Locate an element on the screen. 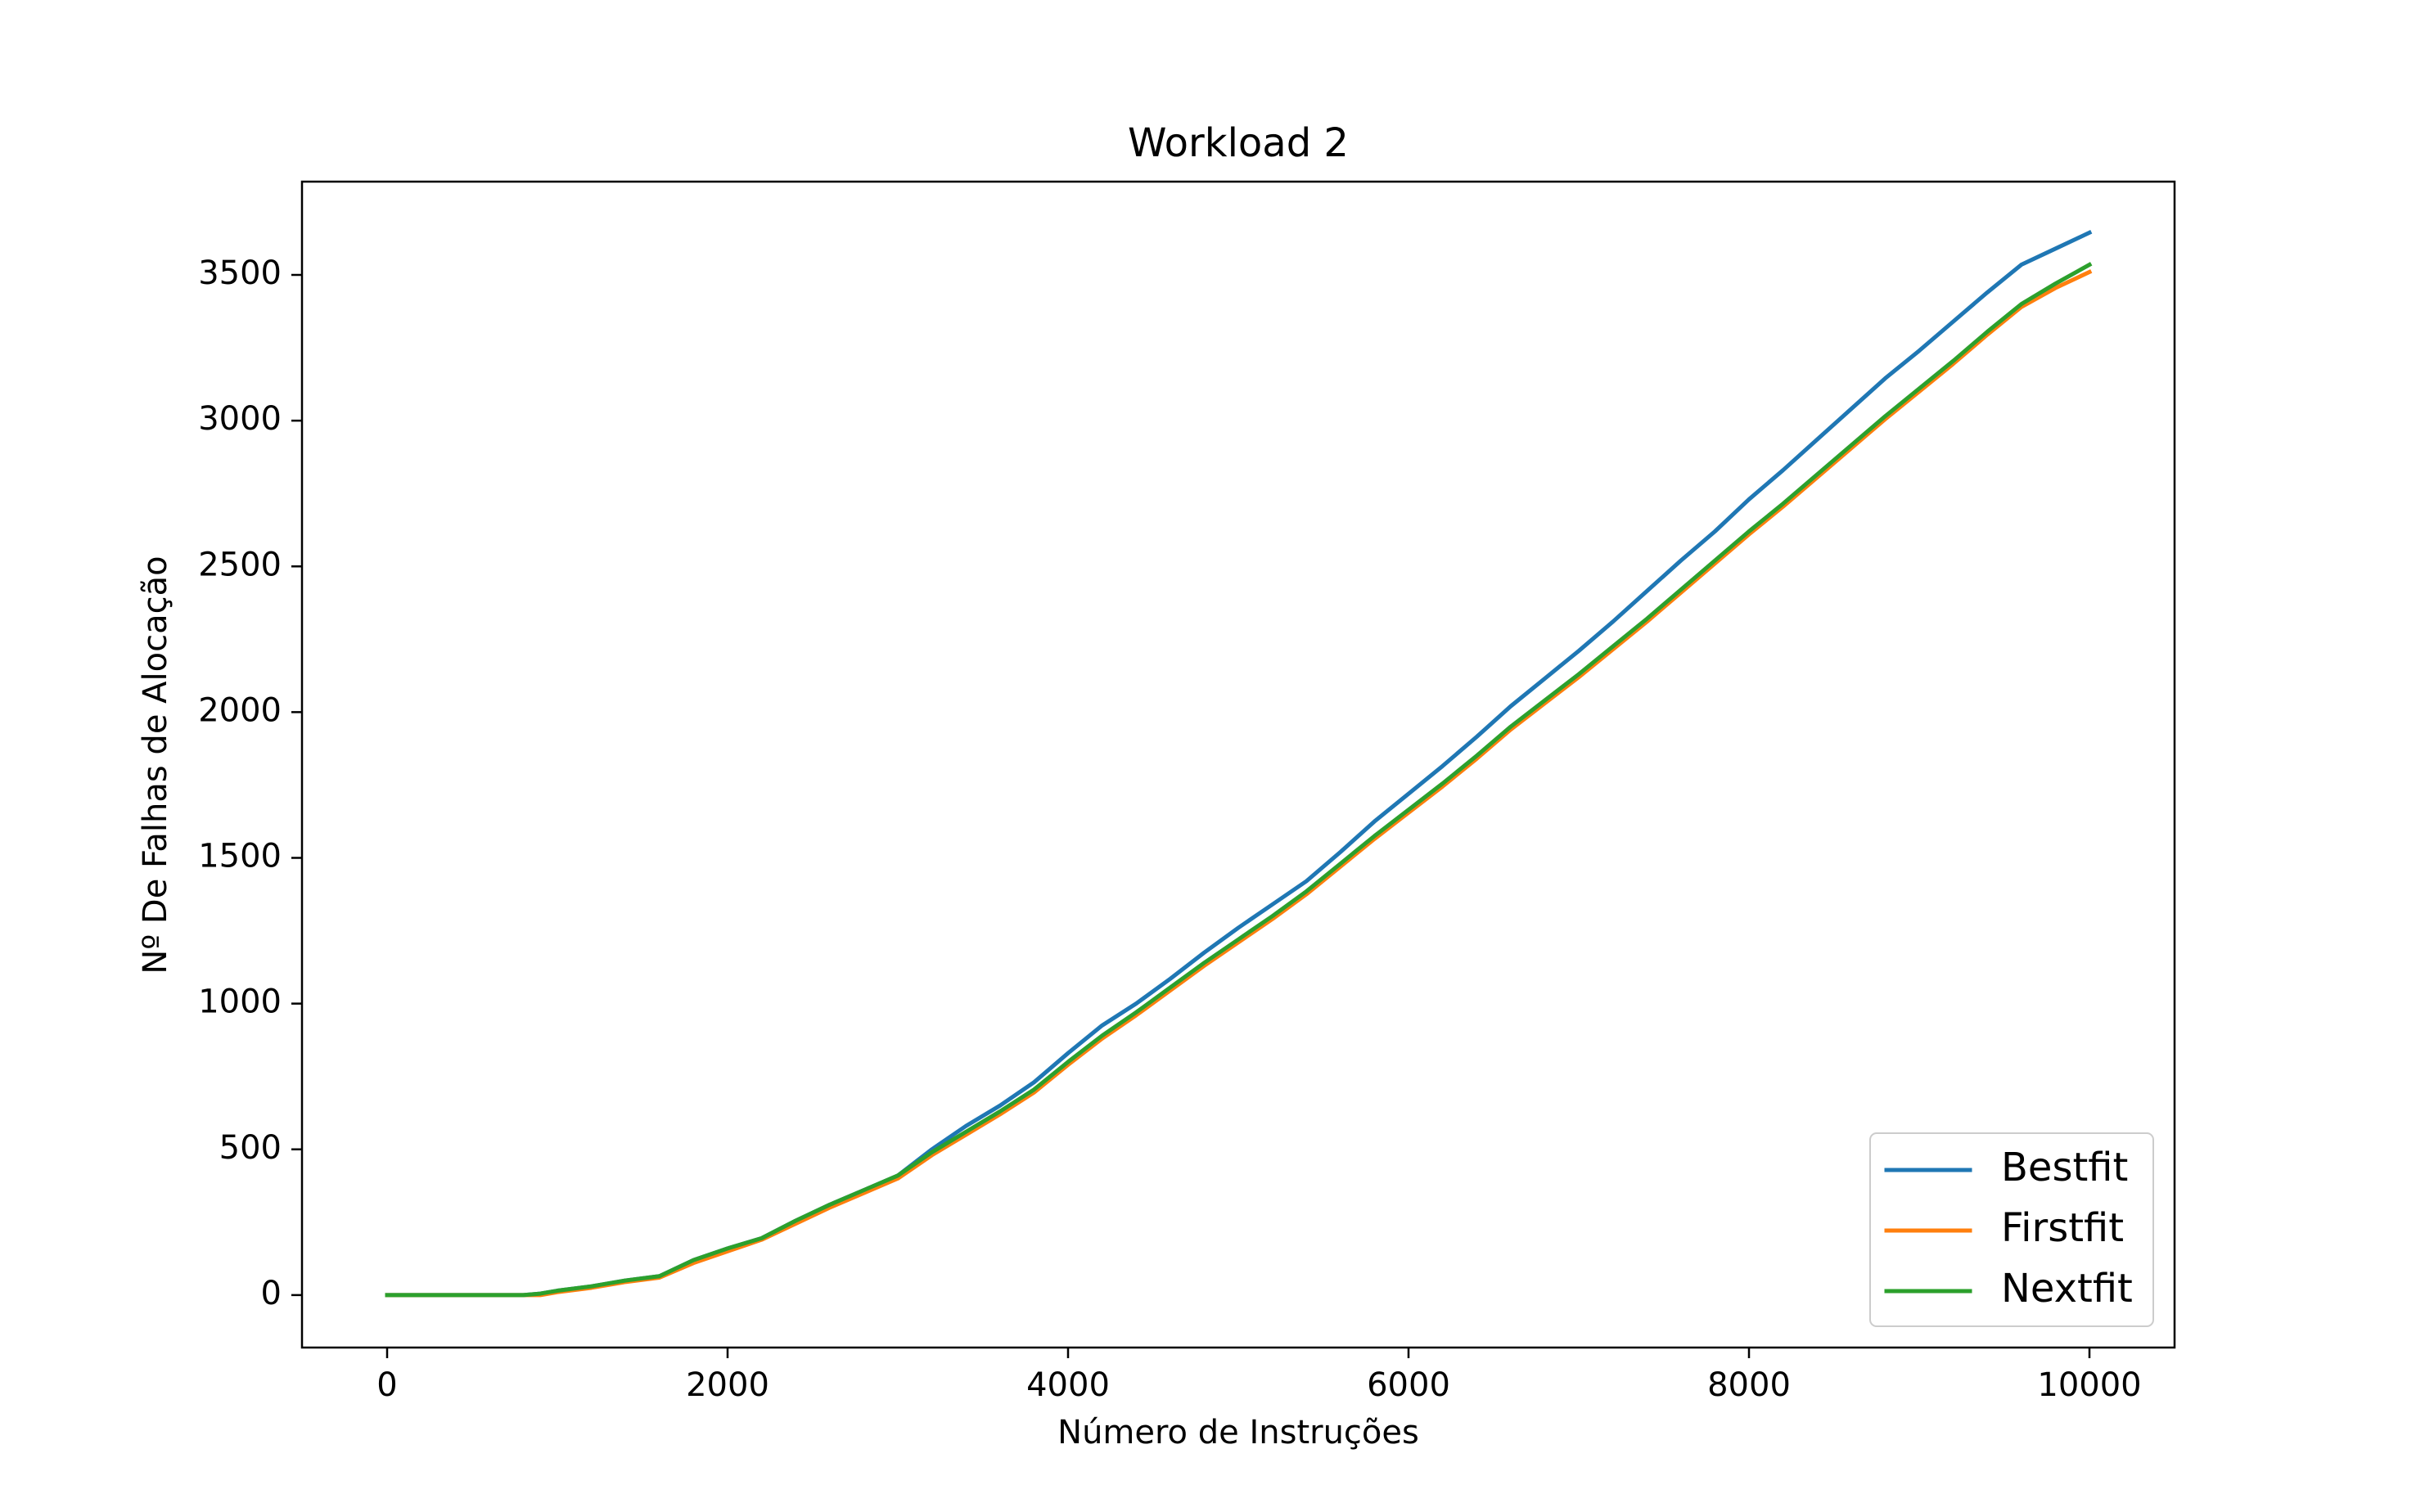 This screenshot has width=2416, height=1512. legend-items: Bestfit Firstfit Nextfit is located at coordinates (2008, 1229).